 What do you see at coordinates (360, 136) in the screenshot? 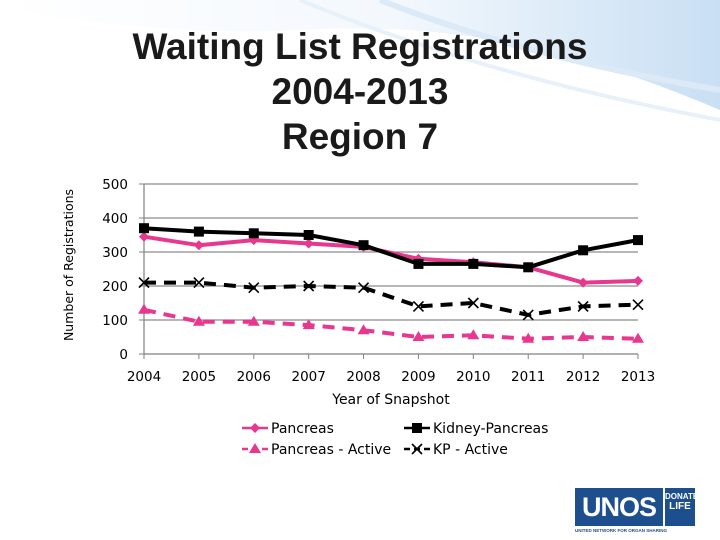
I see `title-line-3: Region 7` at bounding box center [360, 136].